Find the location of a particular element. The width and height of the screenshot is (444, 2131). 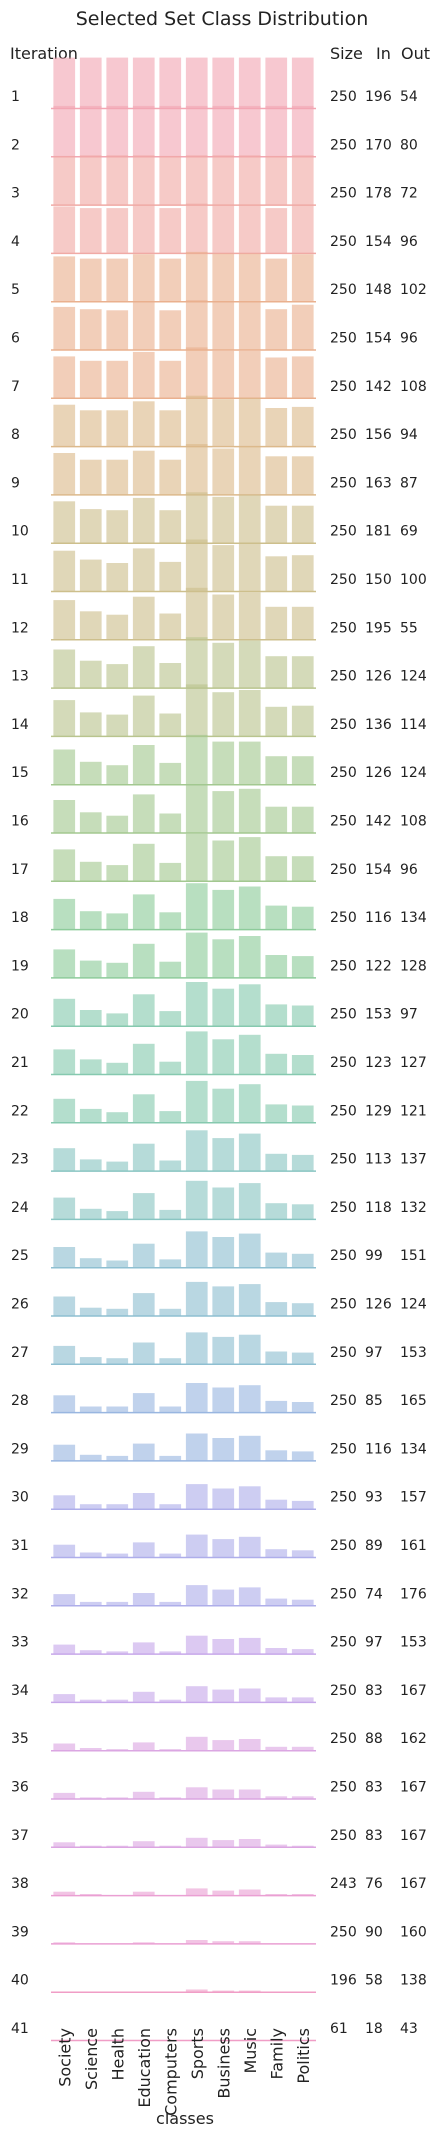

iteration-label: 24 is located at coordinates (20, 1208).